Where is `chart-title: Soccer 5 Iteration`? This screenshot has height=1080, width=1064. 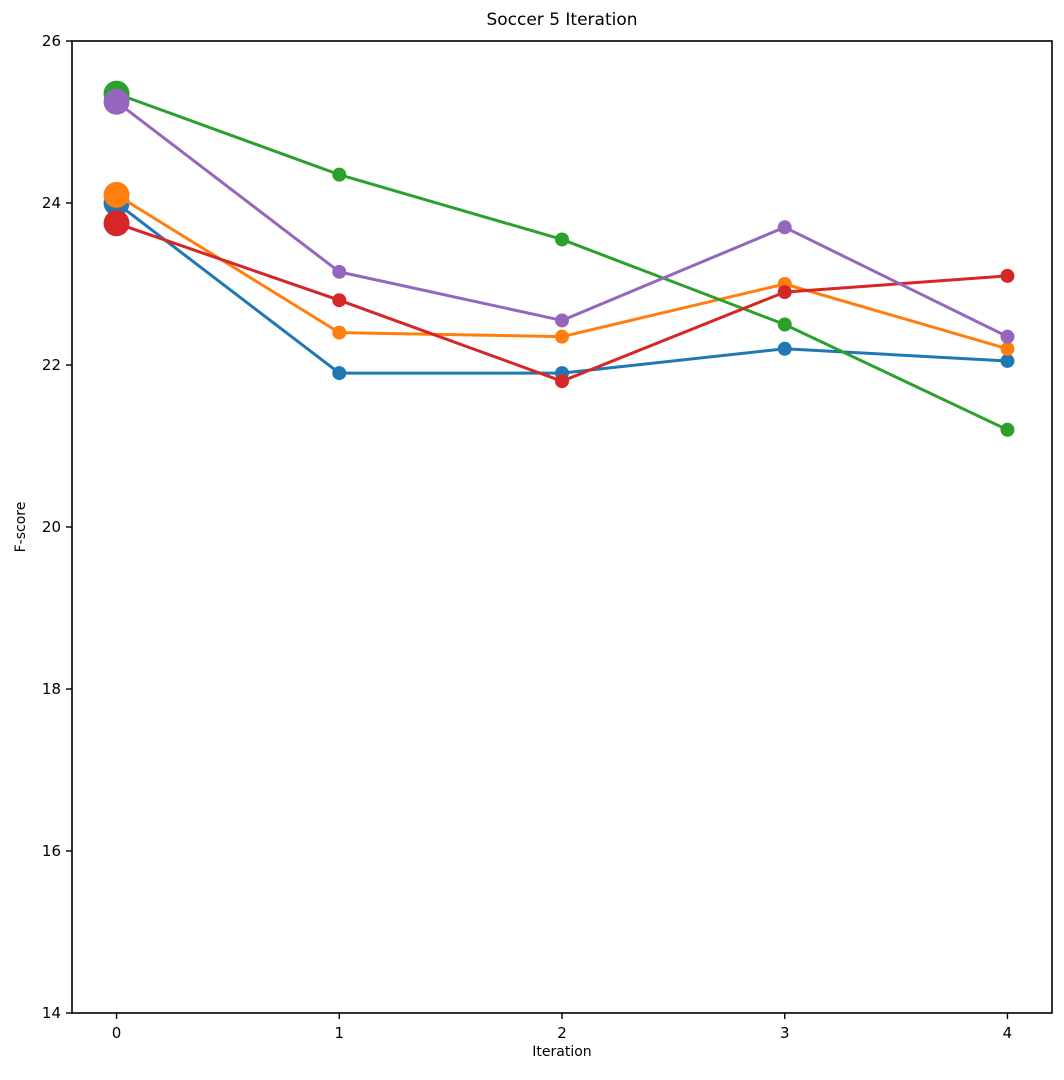
chart-title: Soccer 5 Iteration is located at coordinates (562, 20).